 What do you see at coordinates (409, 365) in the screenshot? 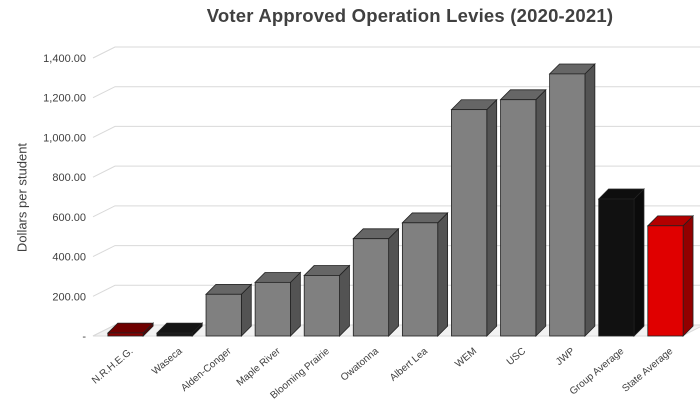
I see `x-tick-label: Albert Lea` at bounding box center [409, 365].